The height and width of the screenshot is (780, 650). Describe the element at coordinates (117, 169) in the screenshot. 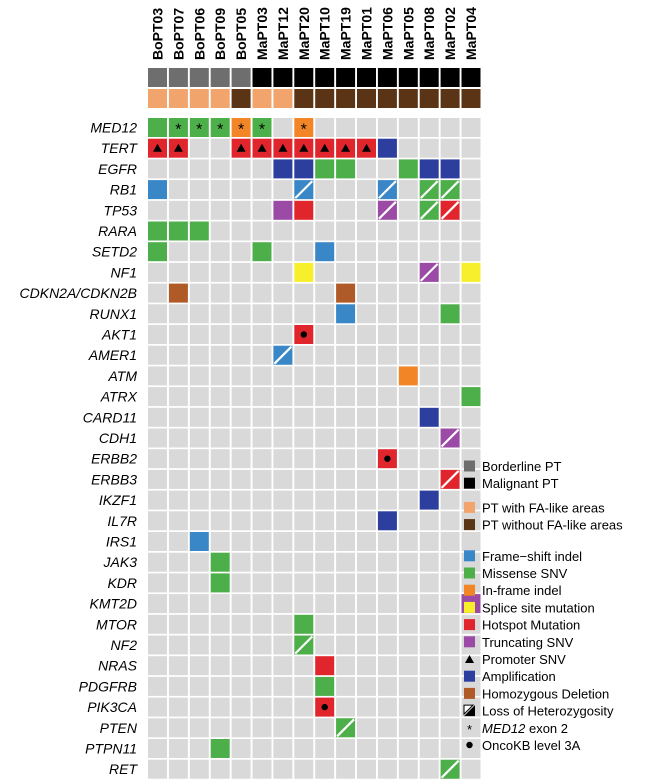

I see `gene-label: EGFR` at that location.